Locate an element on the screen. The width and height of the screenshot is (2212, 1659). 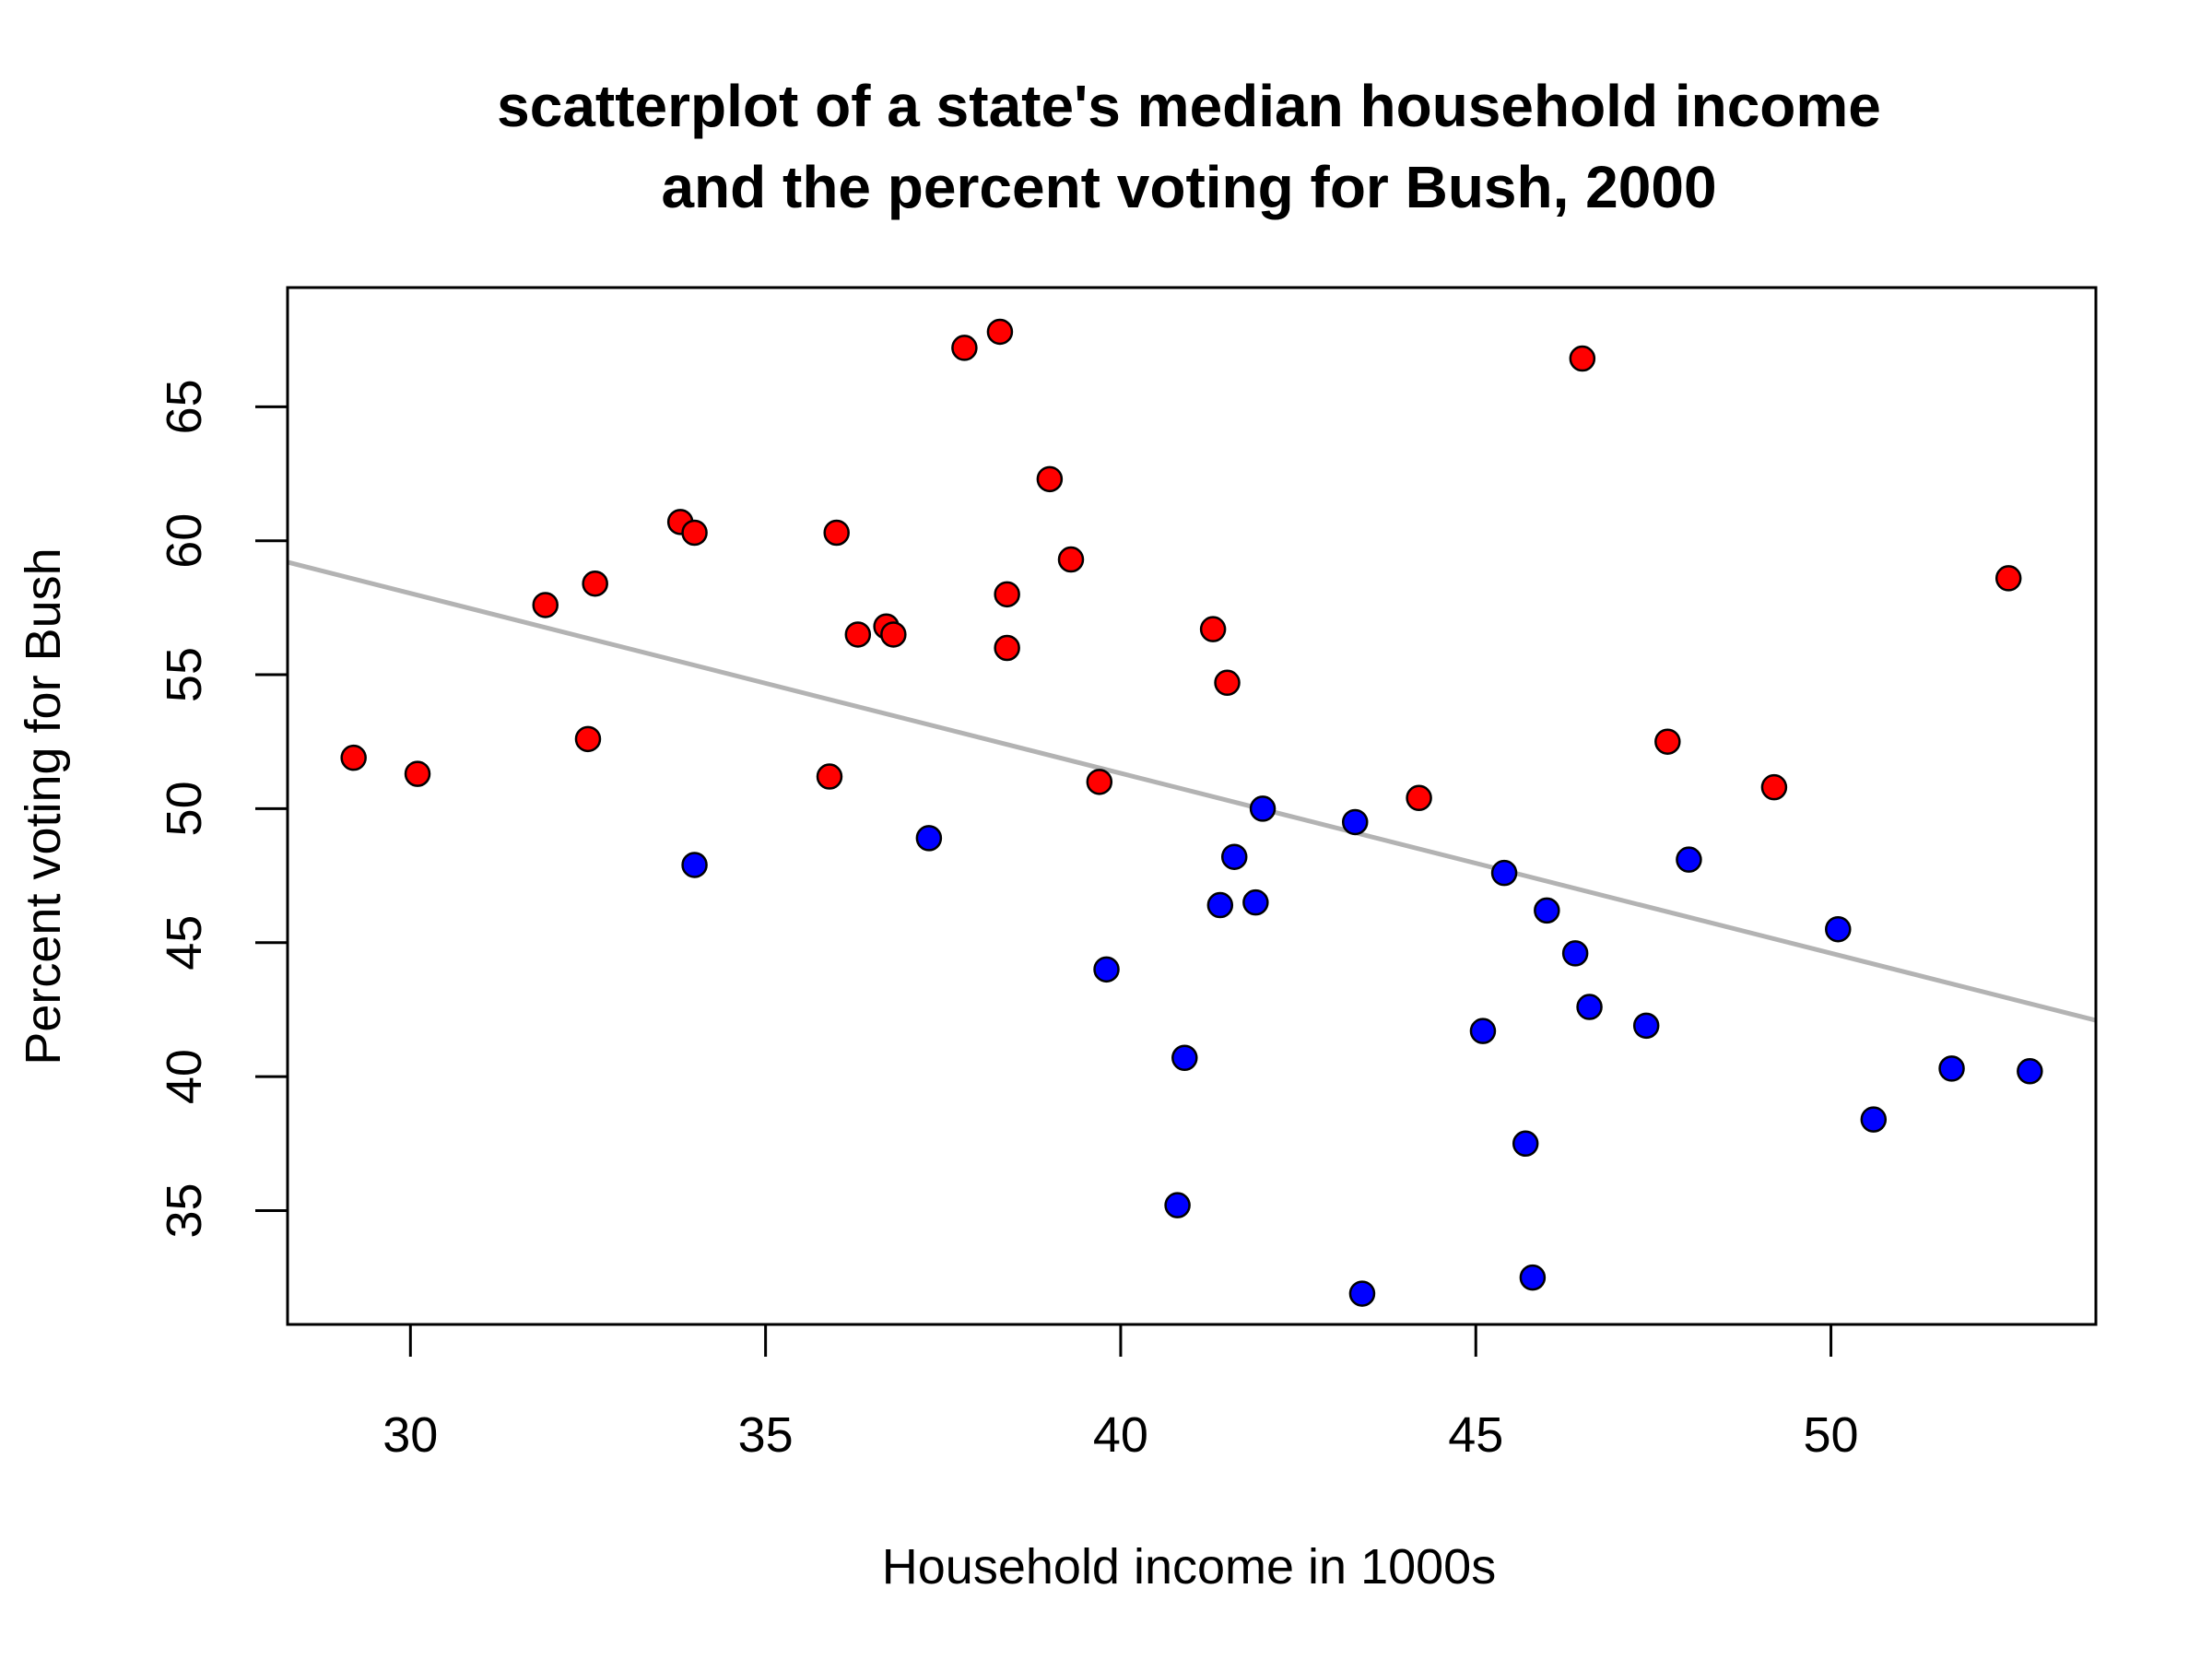
y-tick-label: 60 is located at coordinates (184, 541).